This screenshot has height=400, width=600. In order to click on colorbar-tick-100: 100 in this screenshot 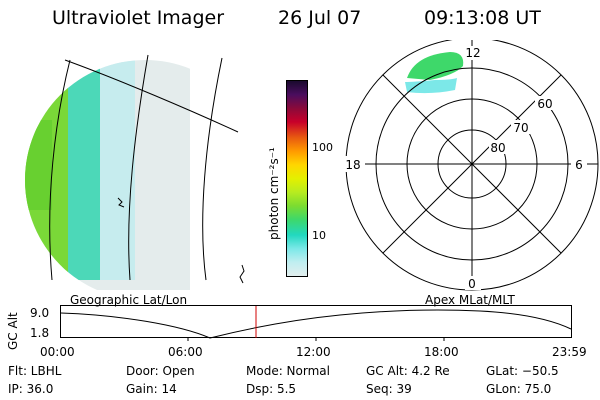, I will do `click(322, 147)`.